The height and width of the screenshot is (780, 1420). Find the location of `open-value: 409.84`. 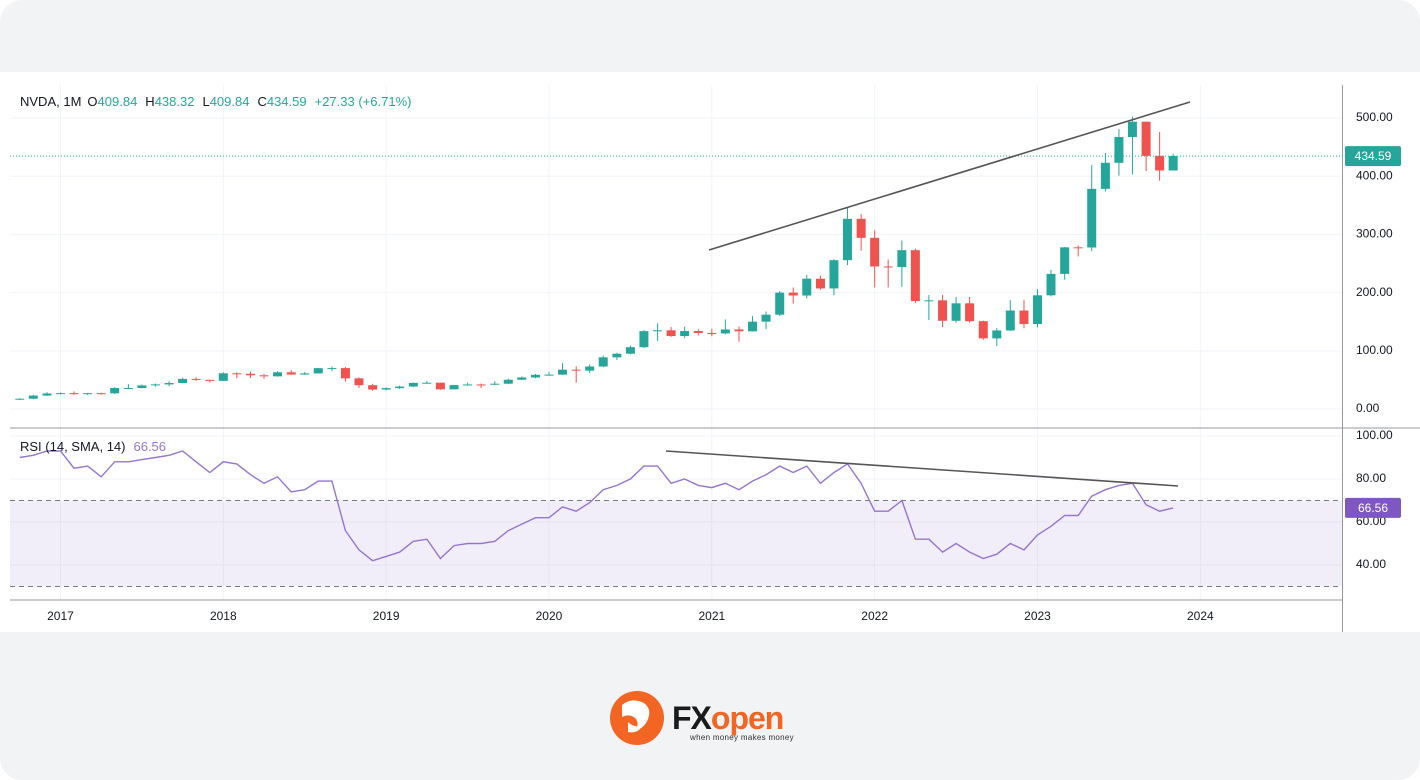

open-value: 409.84 is located at coordinates (117, 101).